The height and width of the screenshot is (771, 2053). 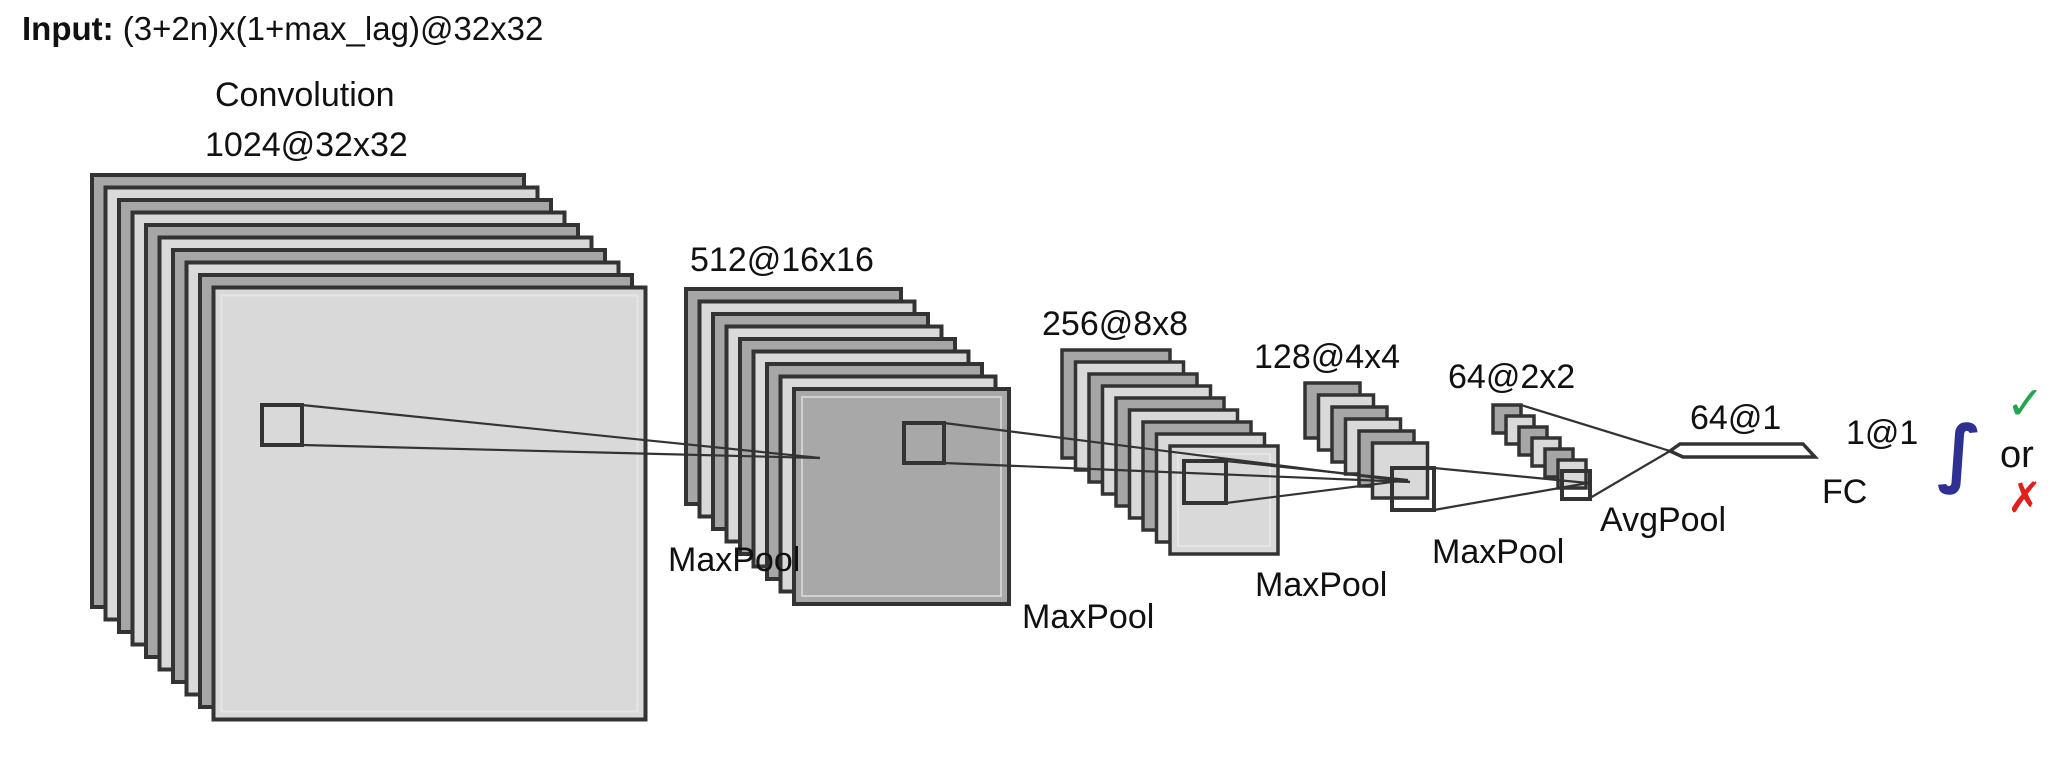 I want to click on stage6-dims: 64@1, so click(x=1736, y=418).